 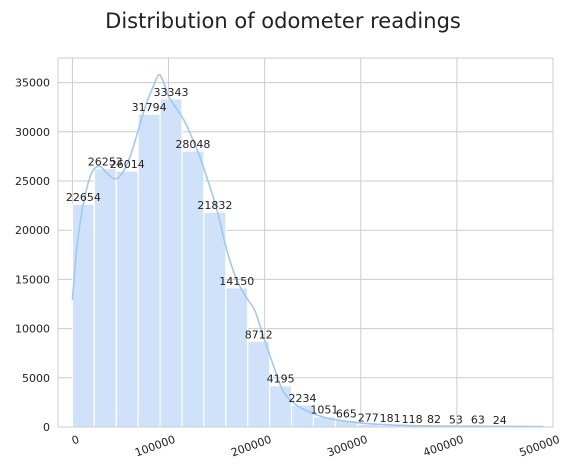 I want to click on y-tick-label: 30000, so click(x=32, y=132).